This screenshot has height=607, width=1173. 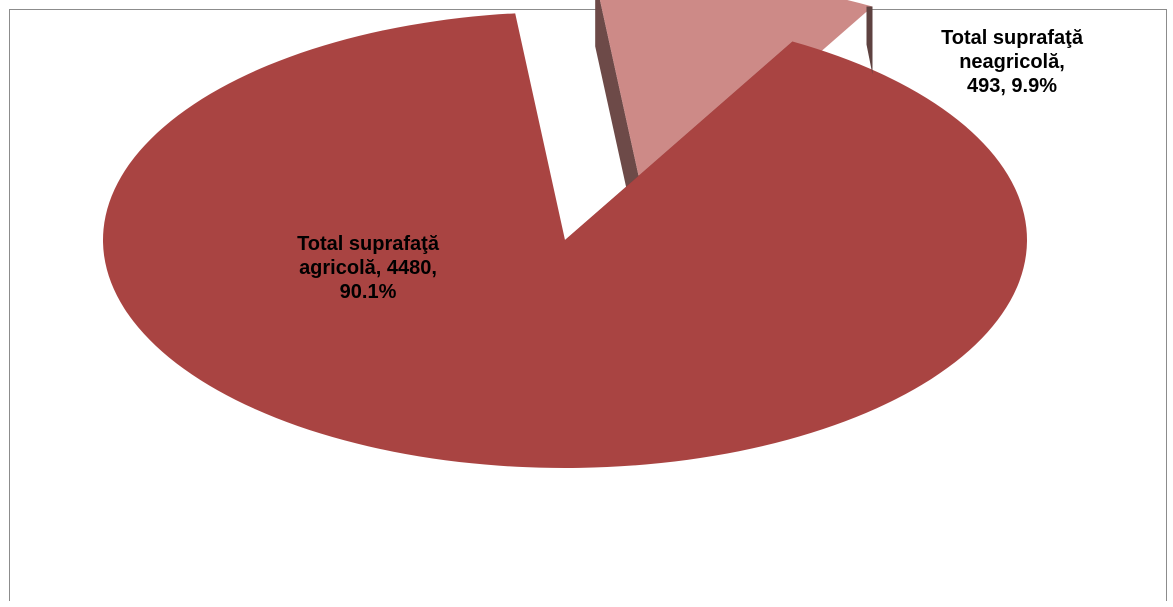 I want to click on data-label-neagricola-line2: neagricolă,, so click(x=1012, y=62).